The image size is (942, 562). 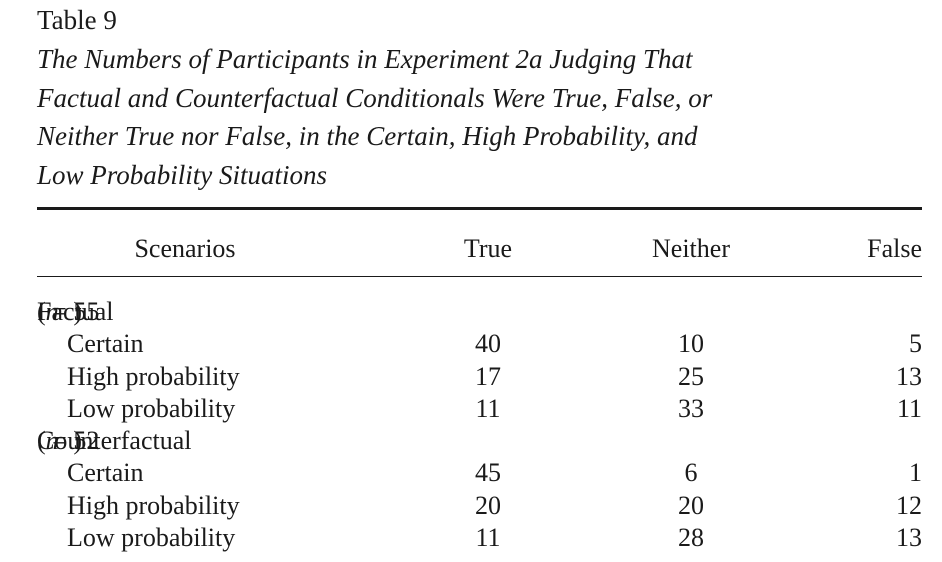 I want to click on table-row: High probability 17 25 13, so click(x=479, y=377).